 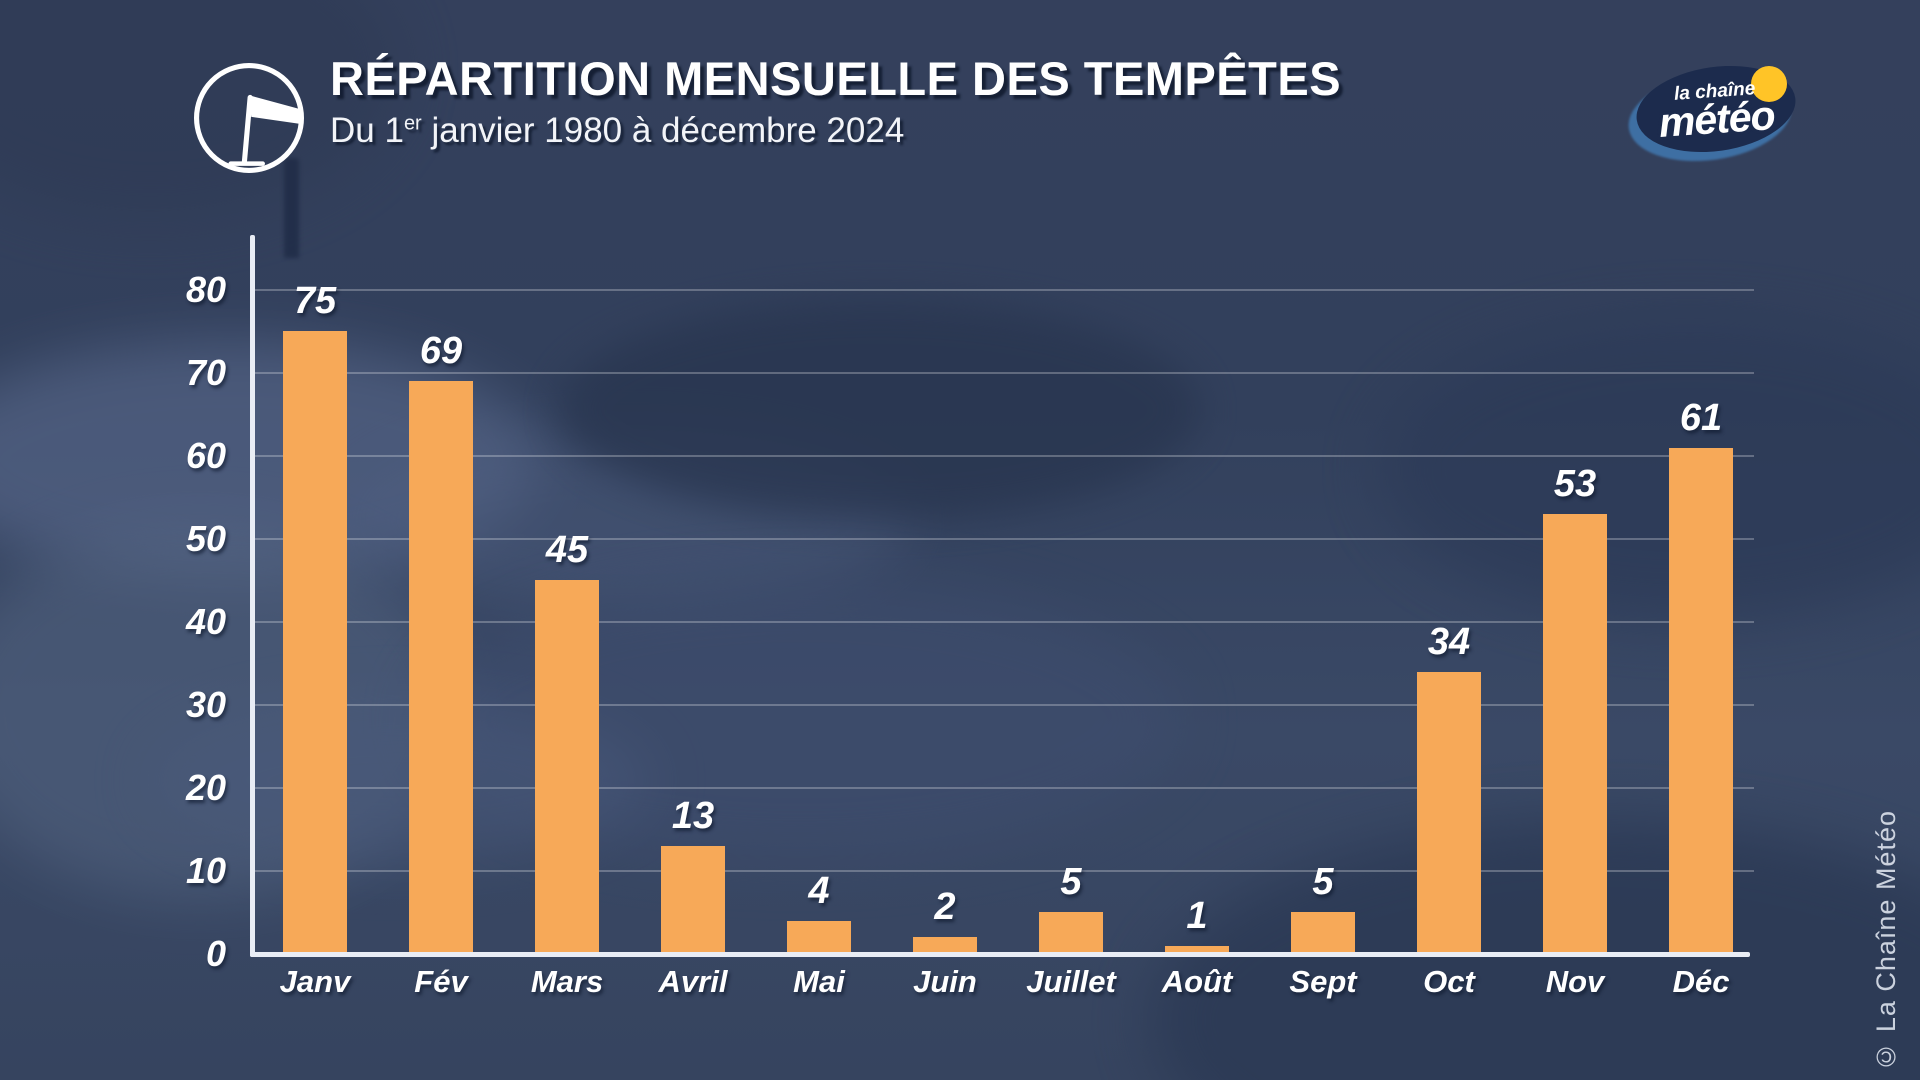 I want to click on x-tick-label-Janv: Janv, so click(x=315, y=981).